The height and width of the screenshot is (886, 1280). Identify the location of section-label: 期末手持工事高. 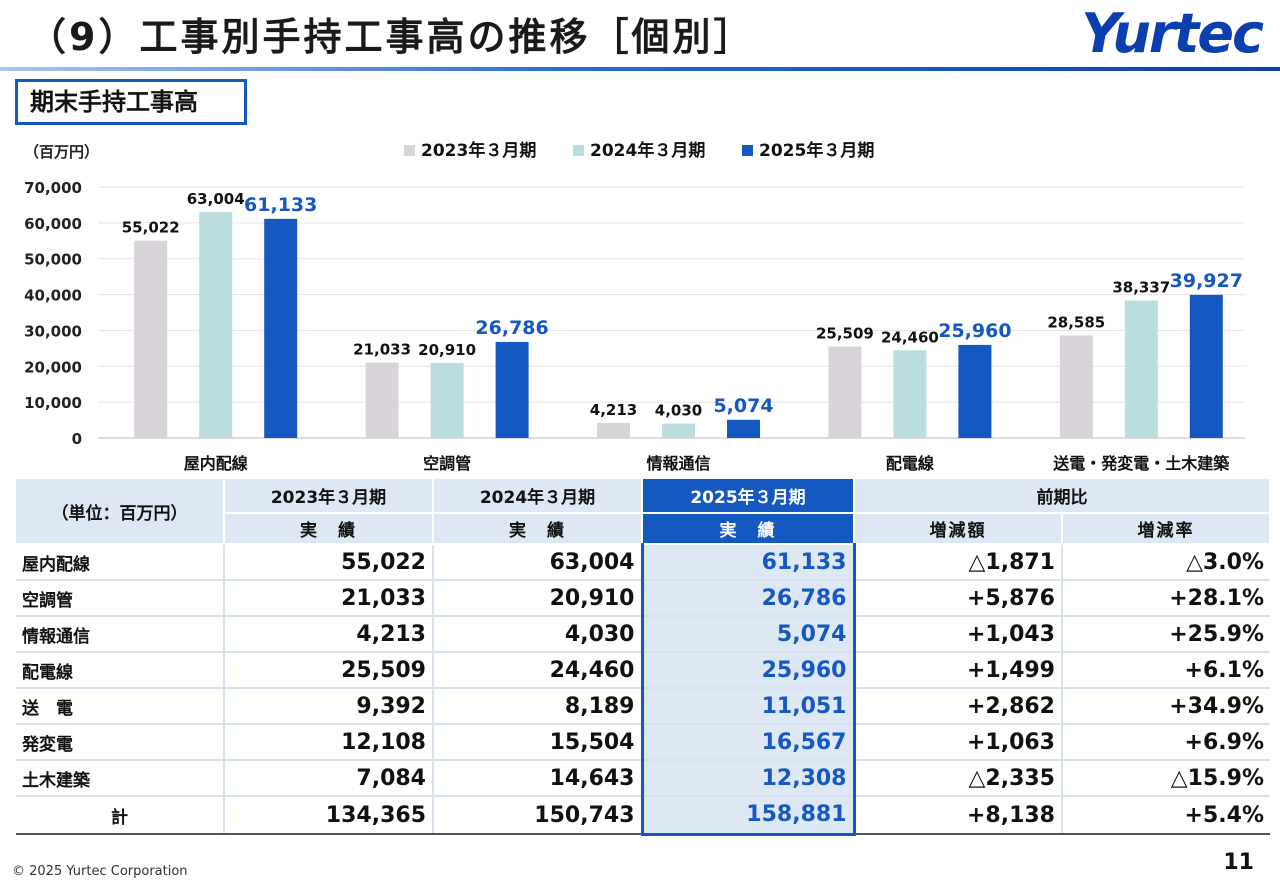
(131, 102).